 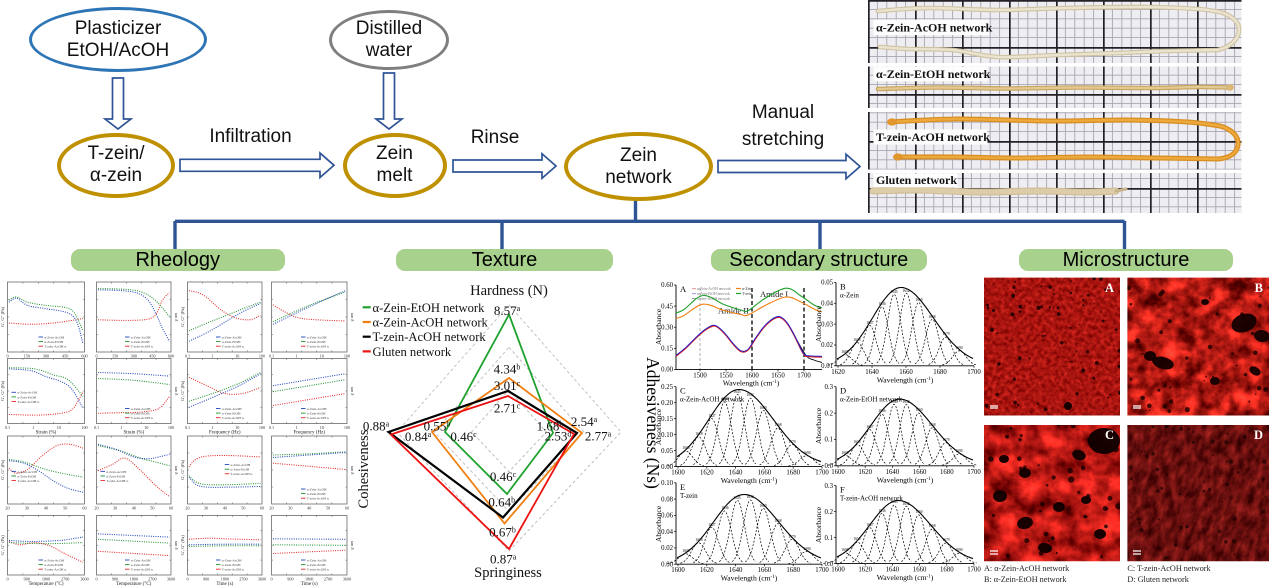 I want to click on svg-text: Strain (%), so click(x=46, y=433).